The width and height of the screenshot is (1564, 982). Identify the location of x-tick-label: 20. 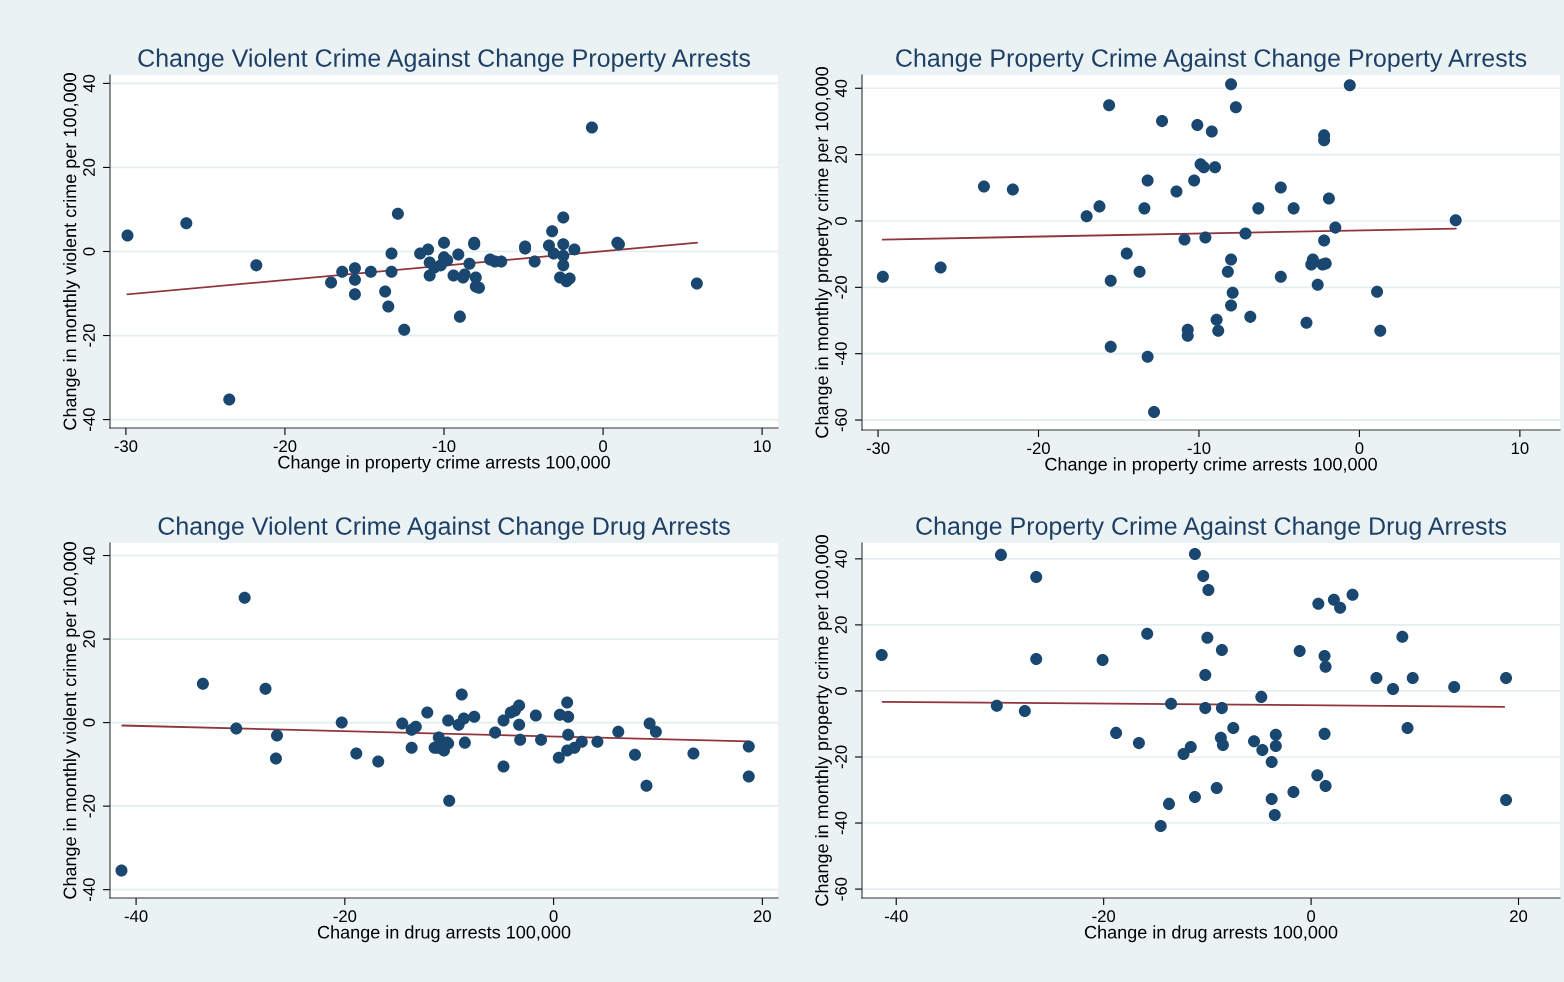
(762, 916).